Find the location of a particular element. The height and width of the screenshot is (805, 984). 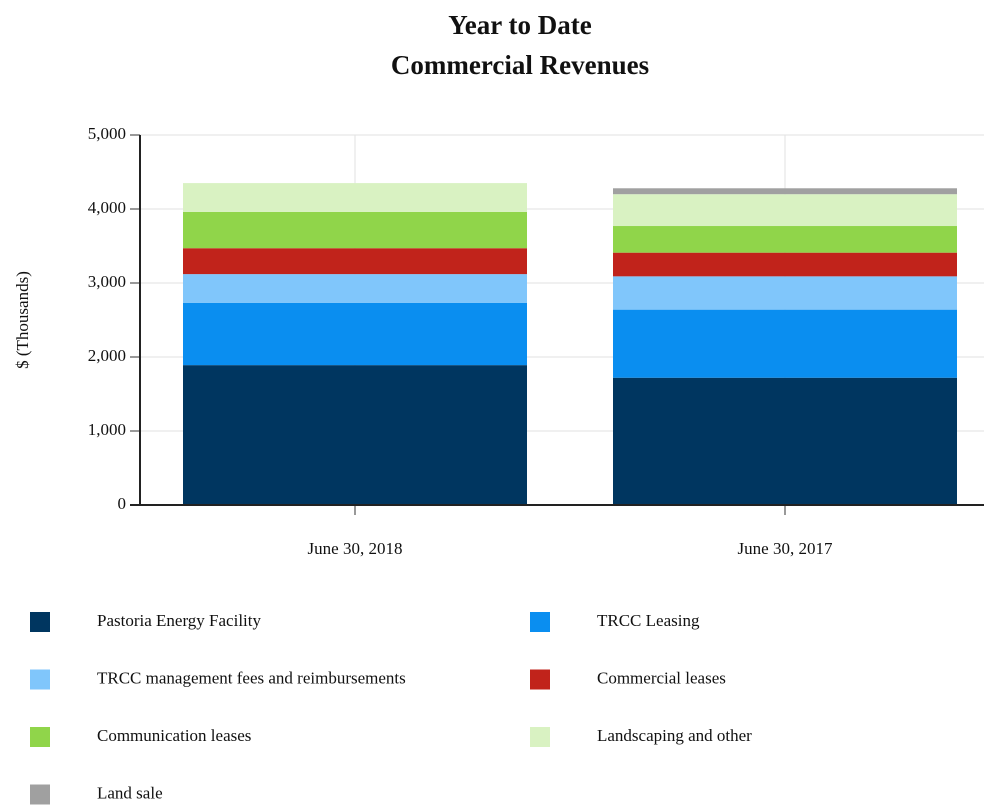

legend-label: Land sale is located at coordinates (130, 792).